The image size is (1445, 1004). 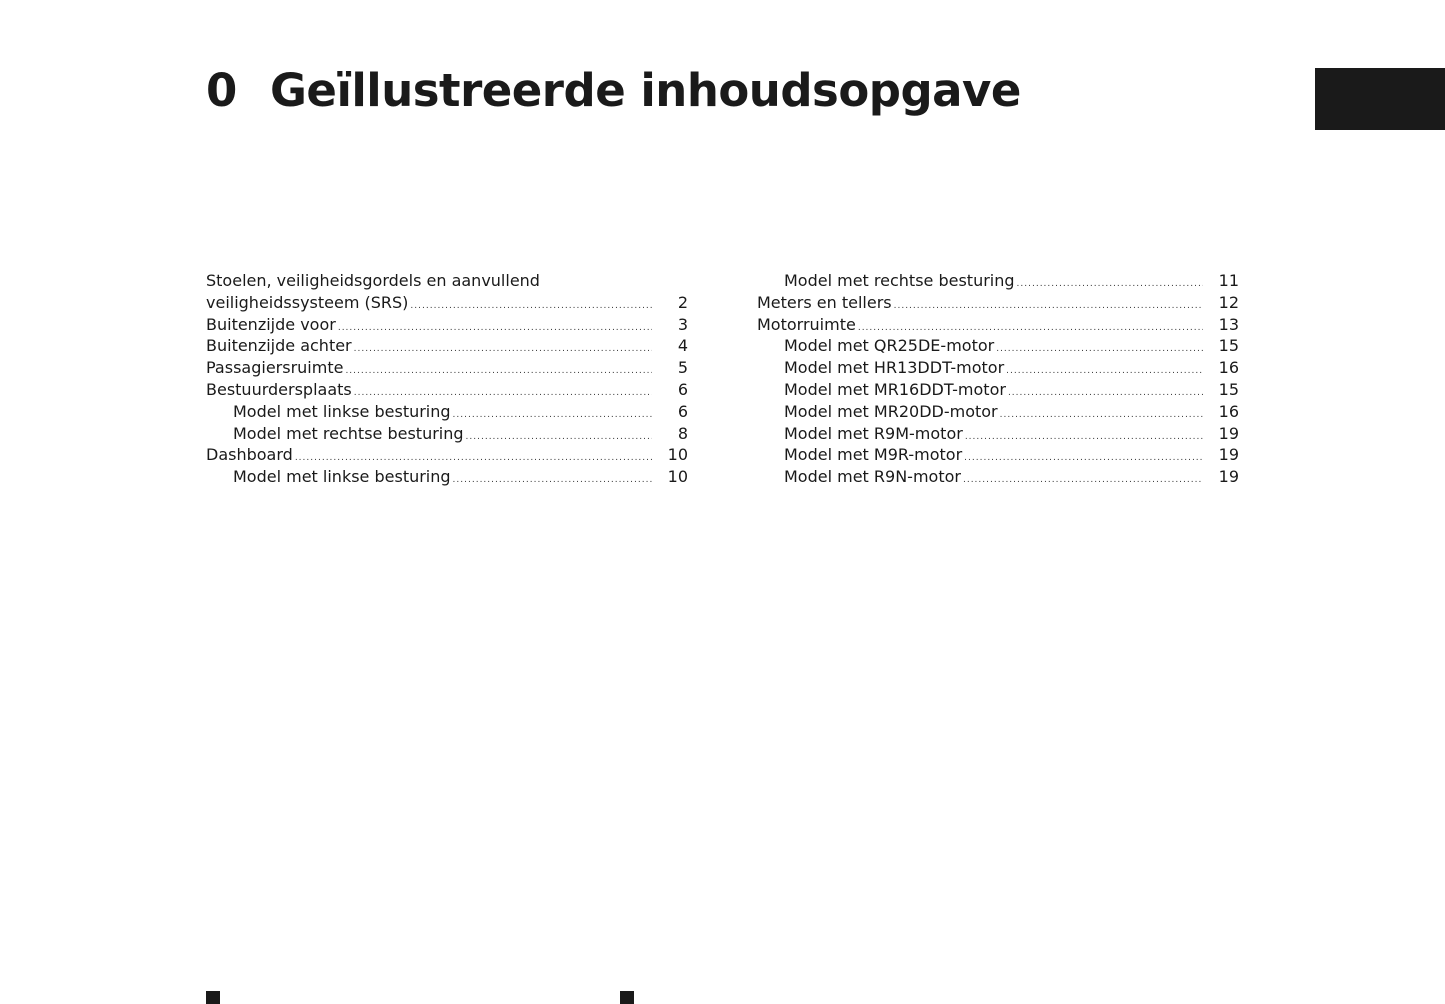 I want to click on toc-entry-label: Bestuurdersplaats, so click(x=279, y=389).